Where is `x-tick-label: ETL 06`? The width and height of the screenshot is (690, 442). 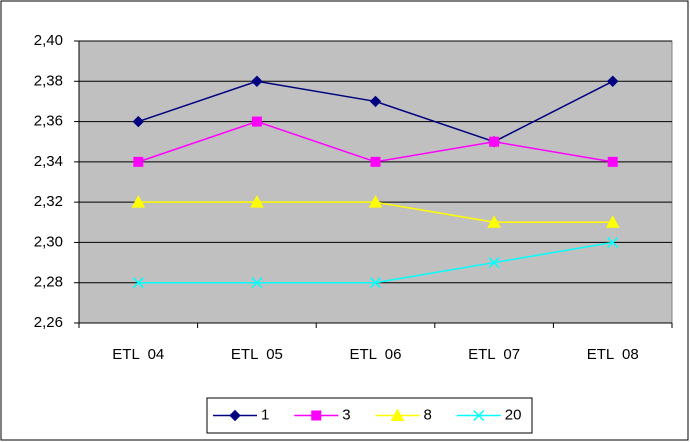 x-tick-label: ETL 06 is located at coordinates (376, 354).